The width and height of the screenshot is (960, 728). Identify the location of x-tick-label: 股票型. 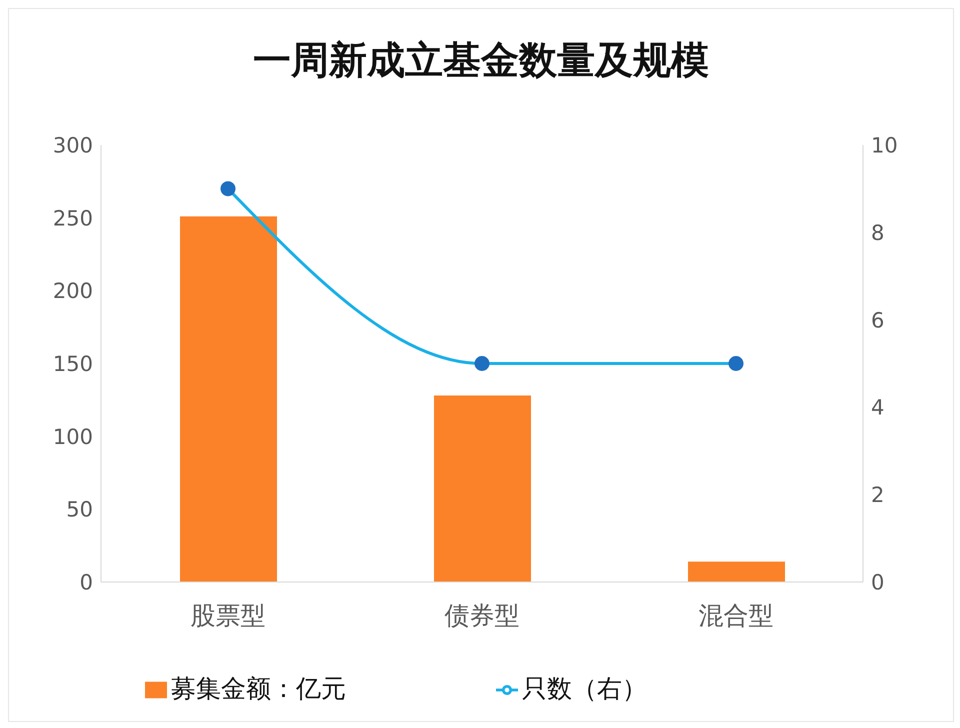
(228, 615).